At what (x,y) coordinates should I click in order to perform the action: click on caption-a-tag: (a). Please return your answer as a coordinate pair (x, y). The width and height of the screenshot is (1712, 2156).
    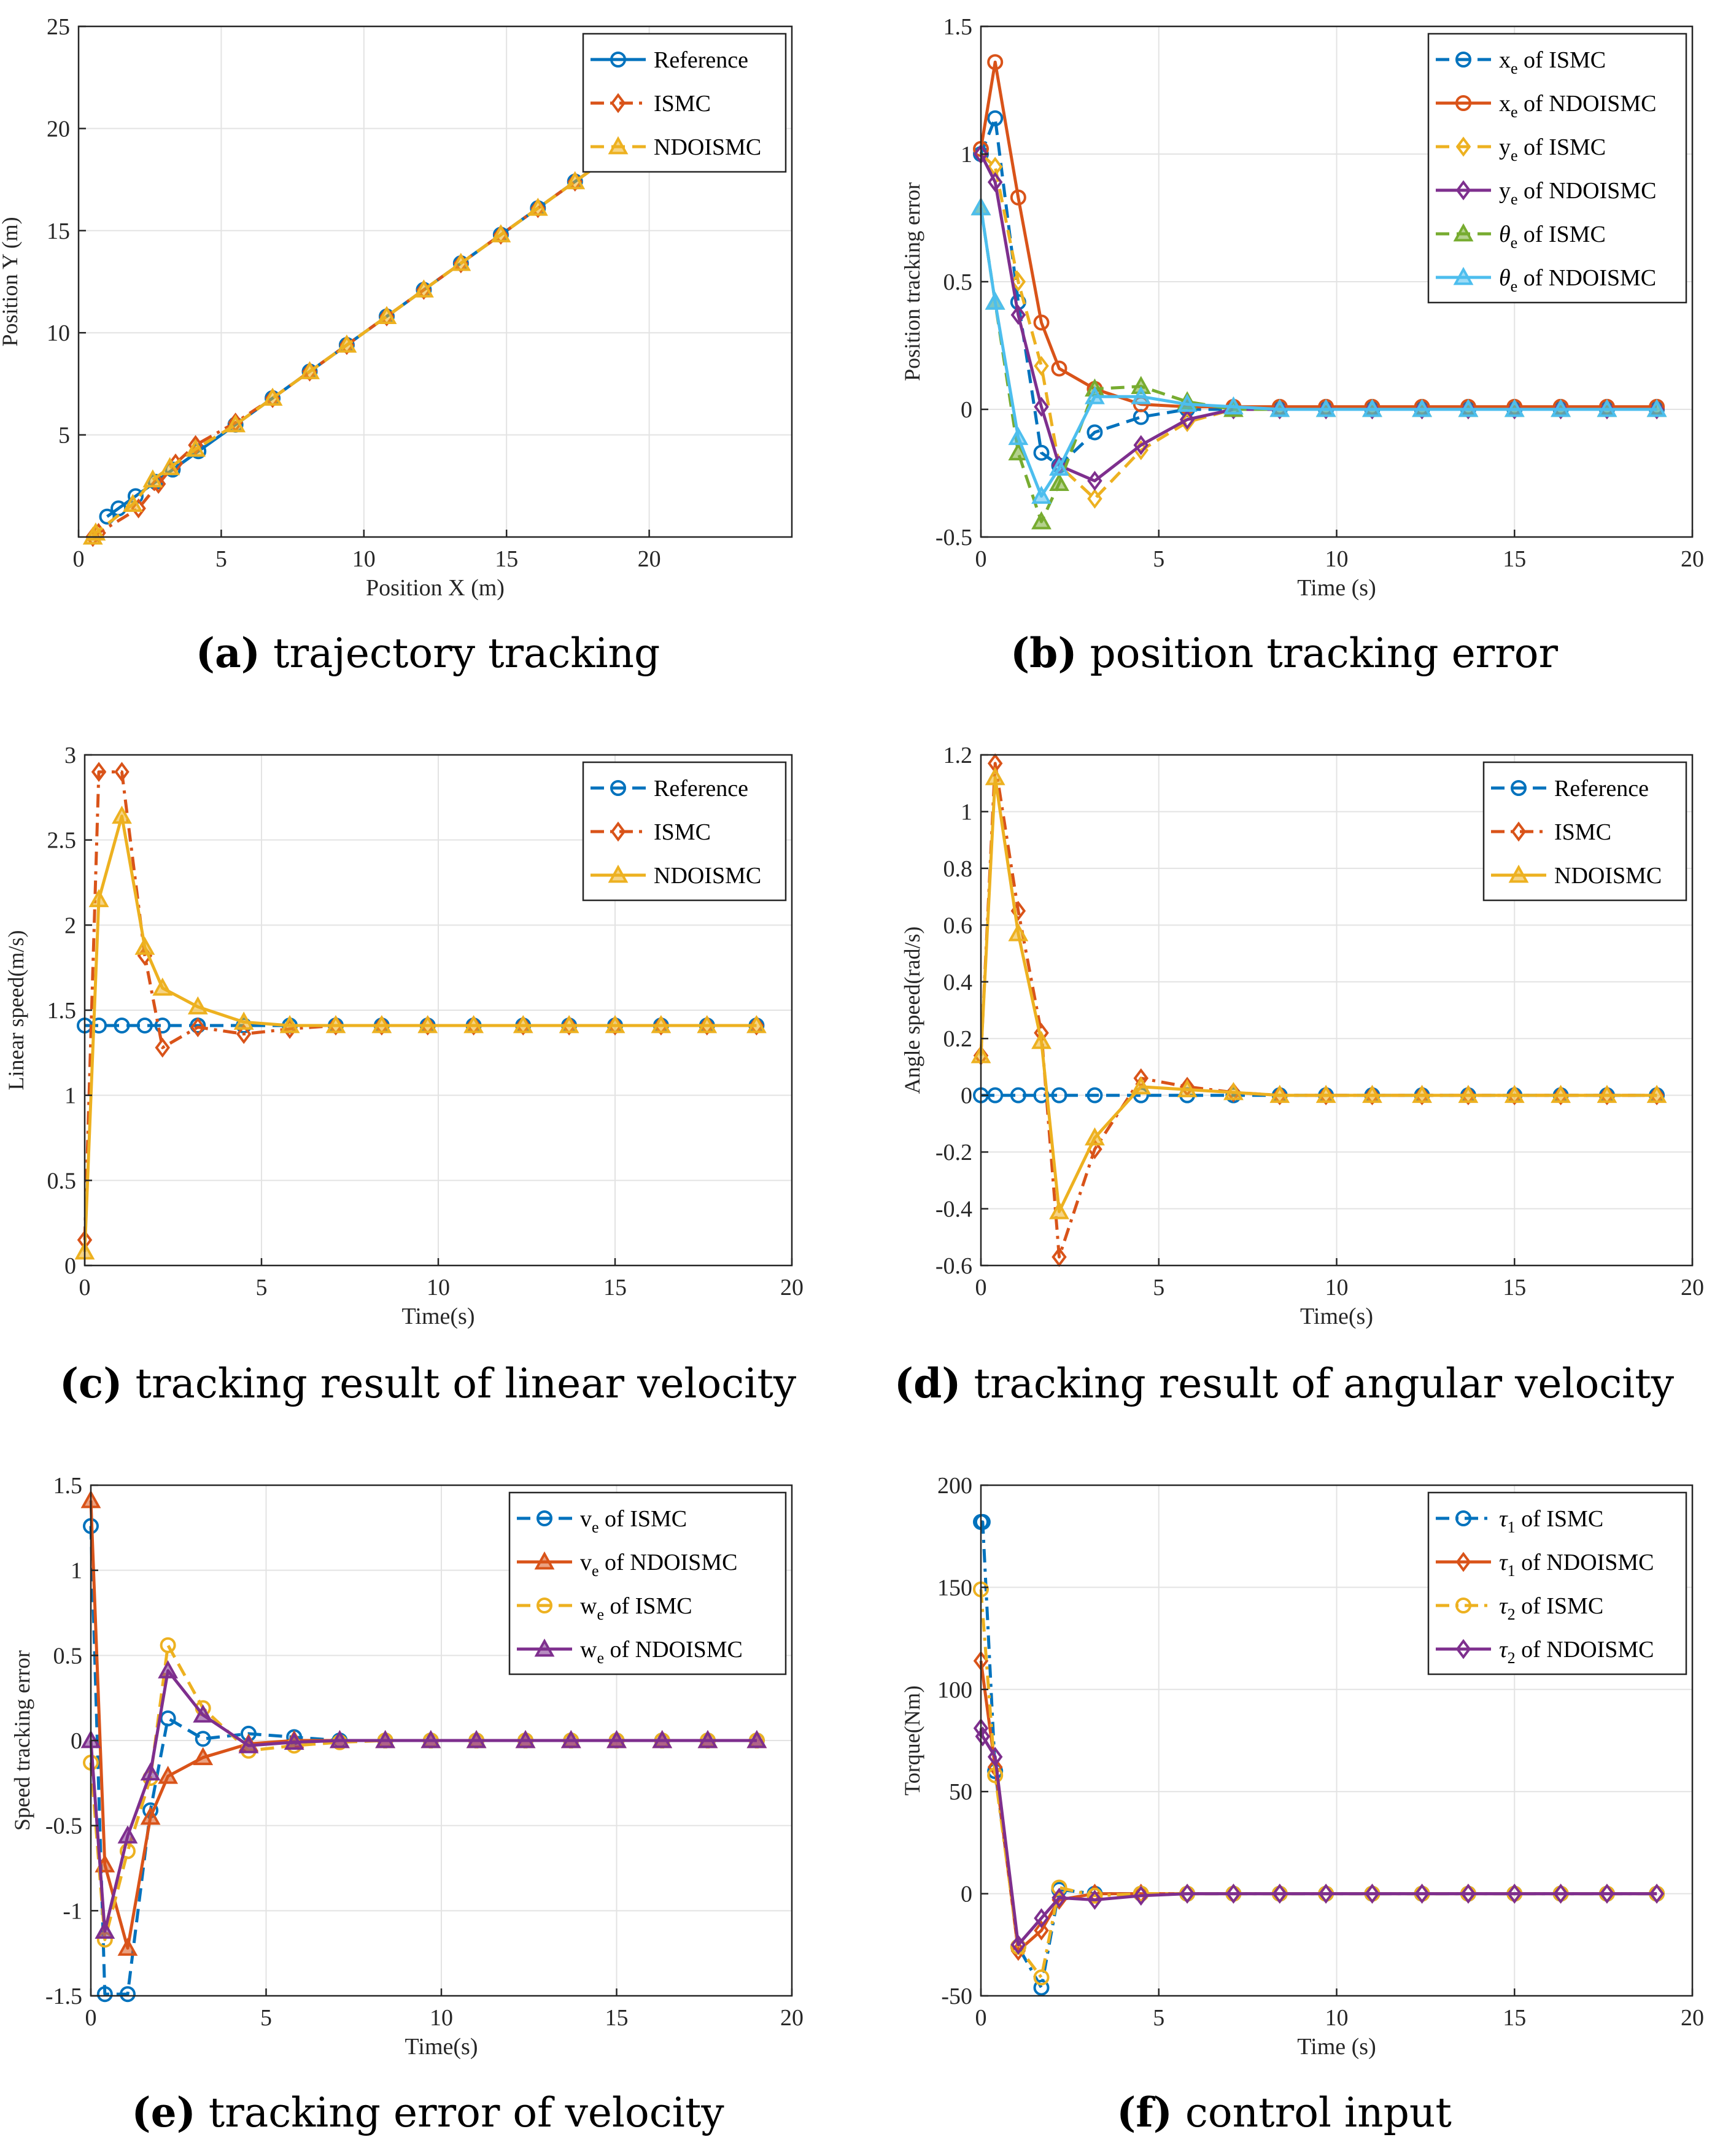
    Looking at the image, I should click on (227, 653).